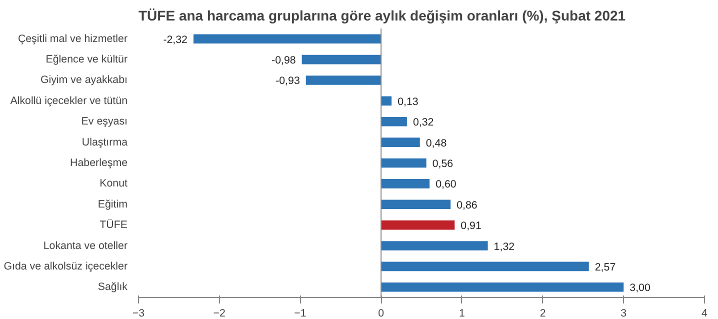 The width and height of the screenshot is (718, 319). Describe the element at coordinates (705, 313) in the screenshot. I see `x-tick-label: 4` at that location.